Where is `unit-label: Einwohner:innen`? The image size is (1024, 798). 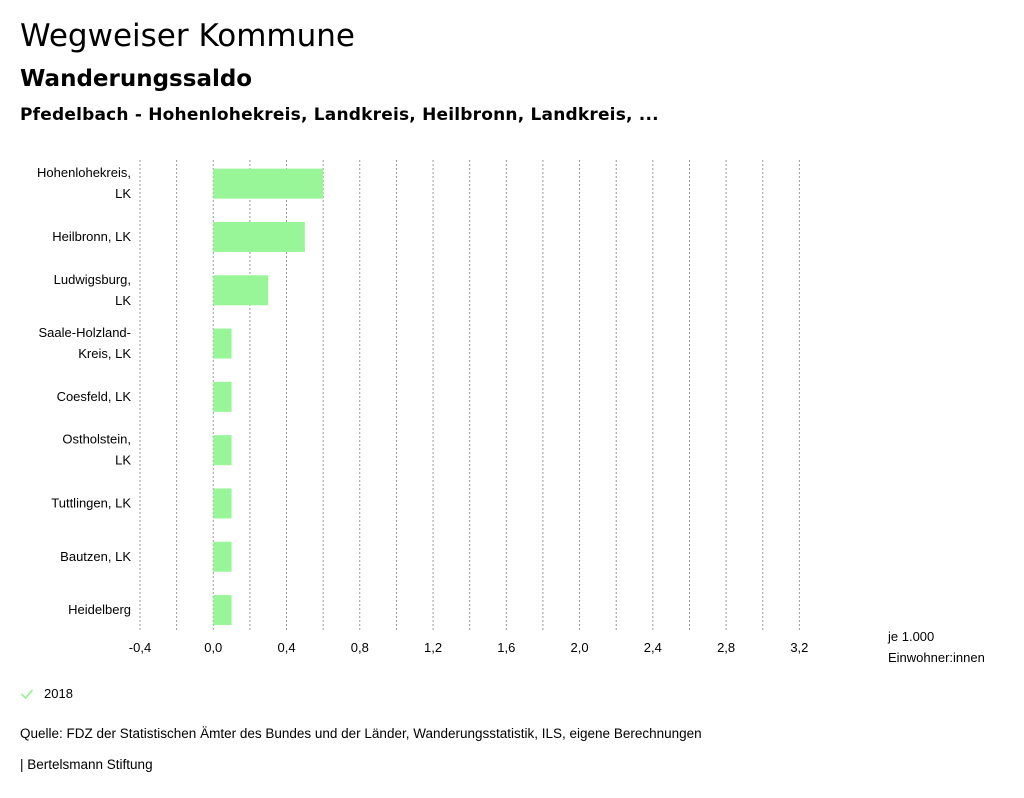 unit-label: Einwohner:innen is located at coordinates (936, 657).